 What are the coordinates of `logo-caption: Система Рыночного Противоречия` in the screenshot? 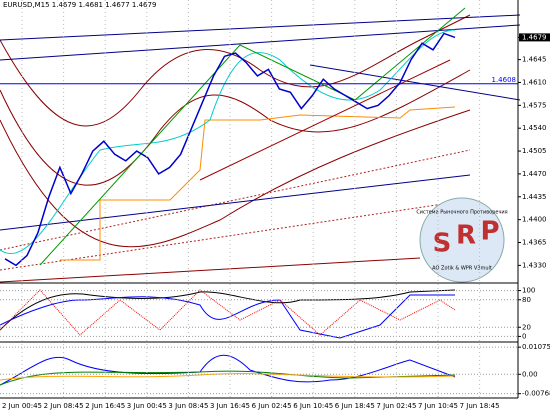 It's located at (461, 213).